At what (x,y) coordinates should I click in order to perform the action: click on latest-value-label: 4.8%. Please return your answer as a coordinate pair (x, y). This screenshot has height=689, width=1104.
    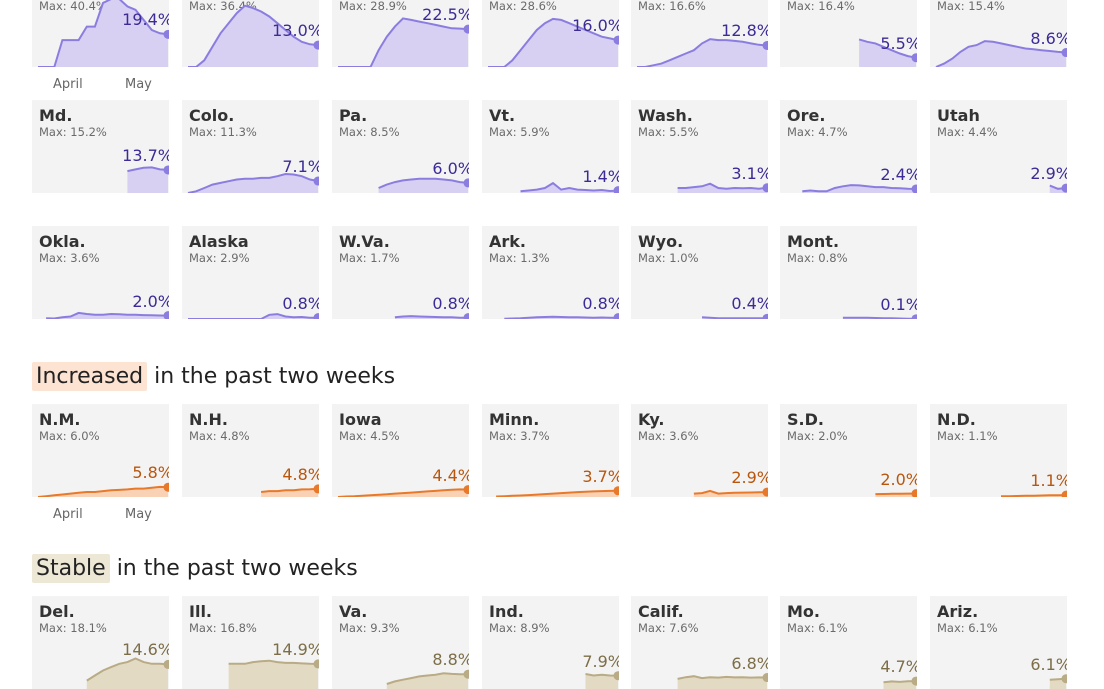
    Looking at the image, I should click on (300, 475).